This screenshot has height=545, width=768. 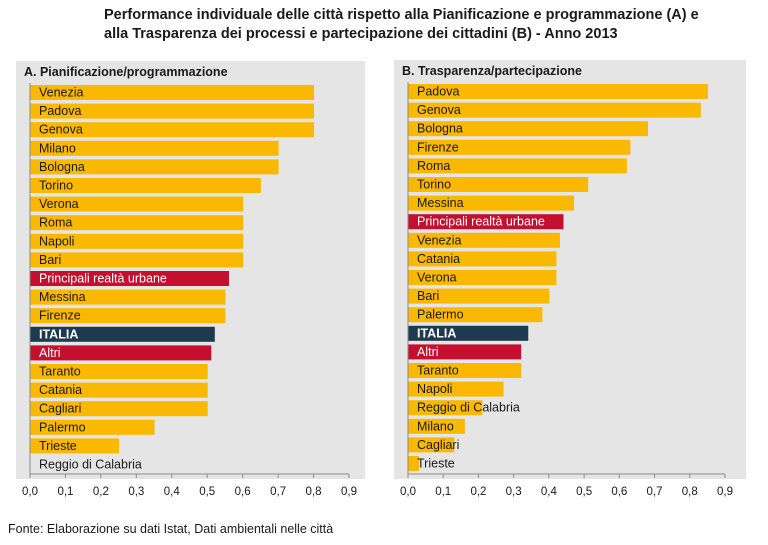 I want to click on panel-b-x-tick-label: 0,9, so click(x=725, y=492).